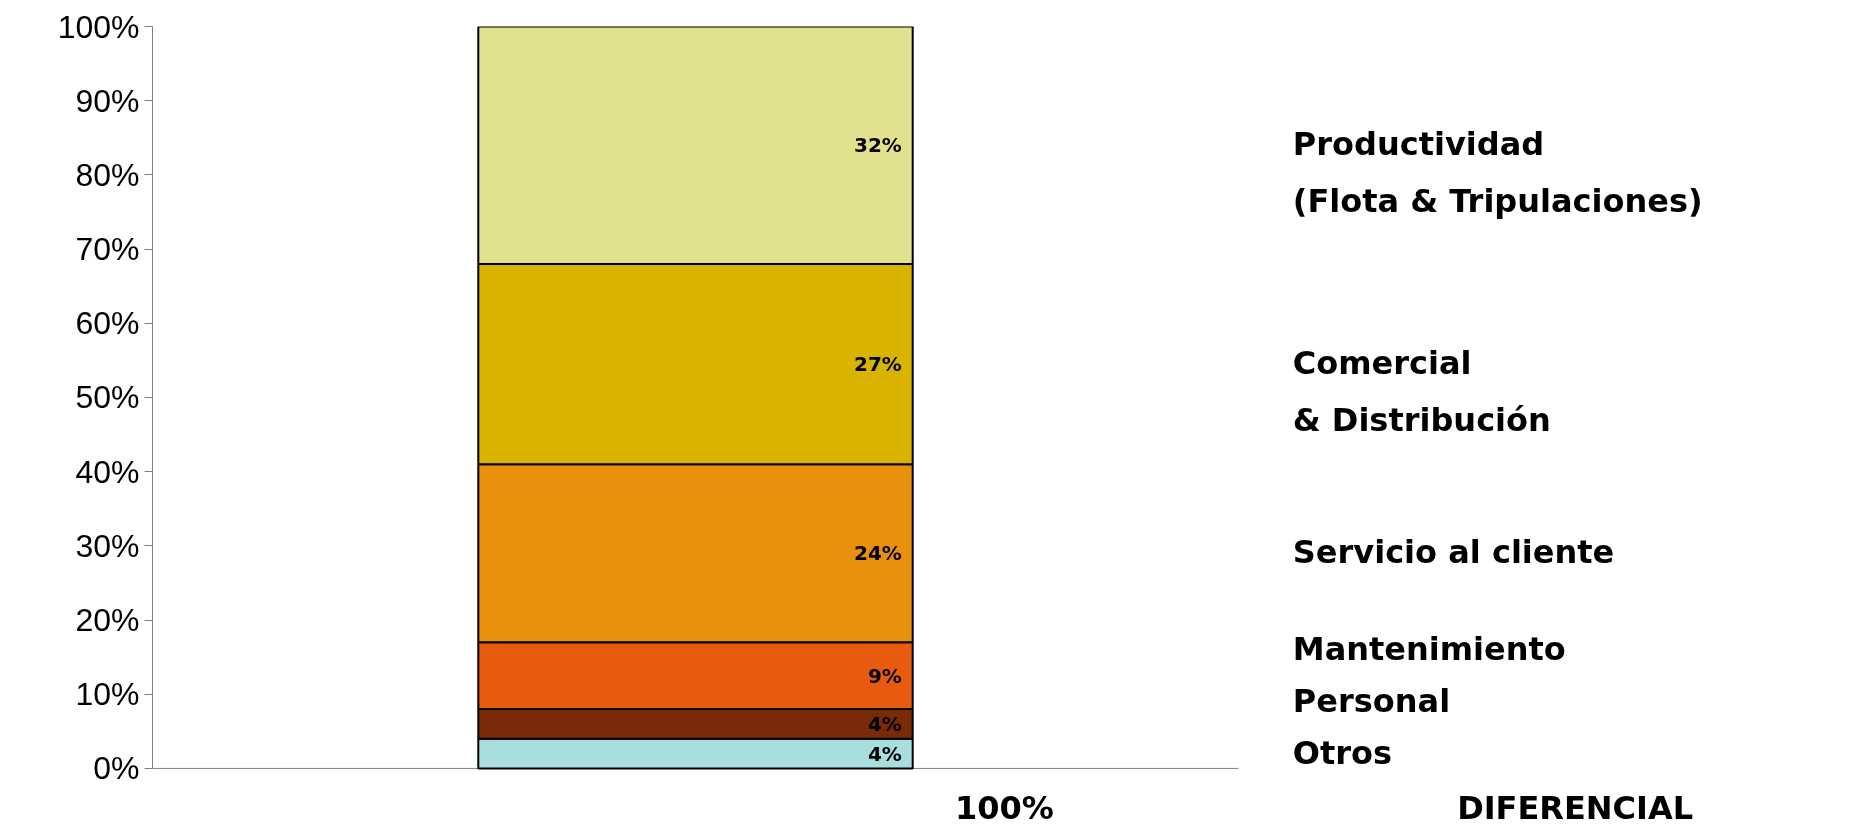 This screenshot has width=1865, height=834. I want to click on data-label: 27%, so click(877, 364).